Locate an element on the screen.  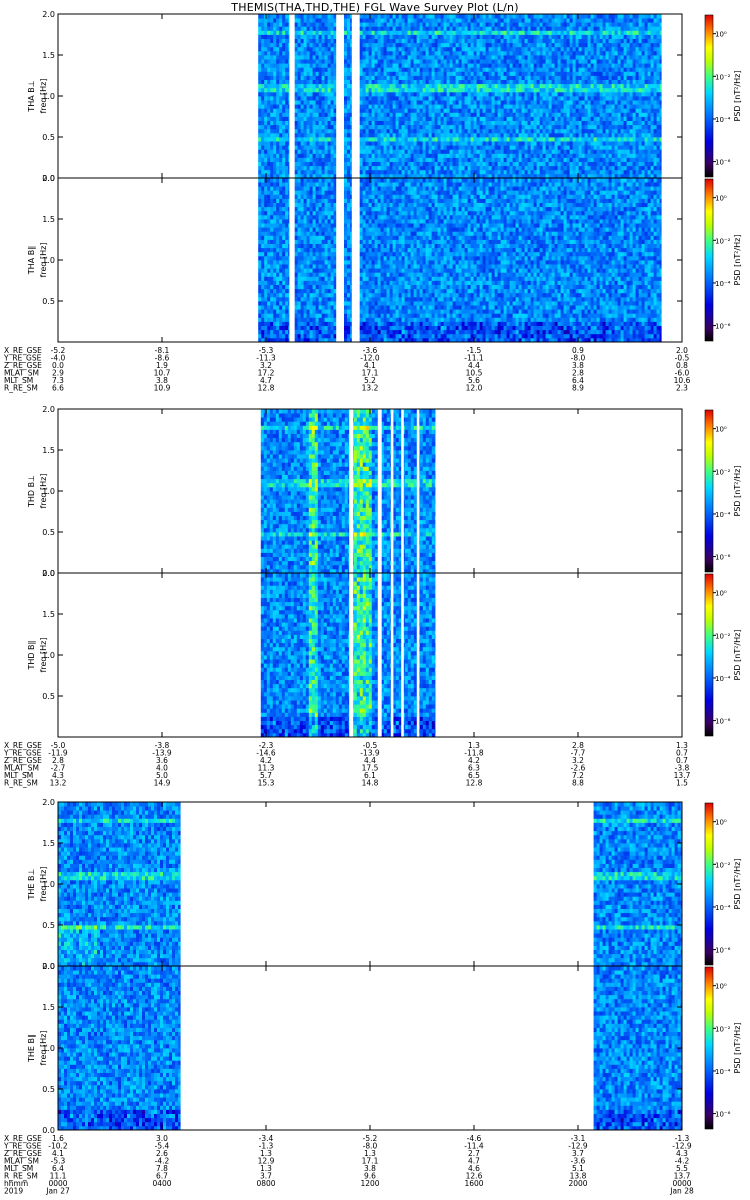
ephemeris-value: 14.9 is located at coordinates (162, 783).